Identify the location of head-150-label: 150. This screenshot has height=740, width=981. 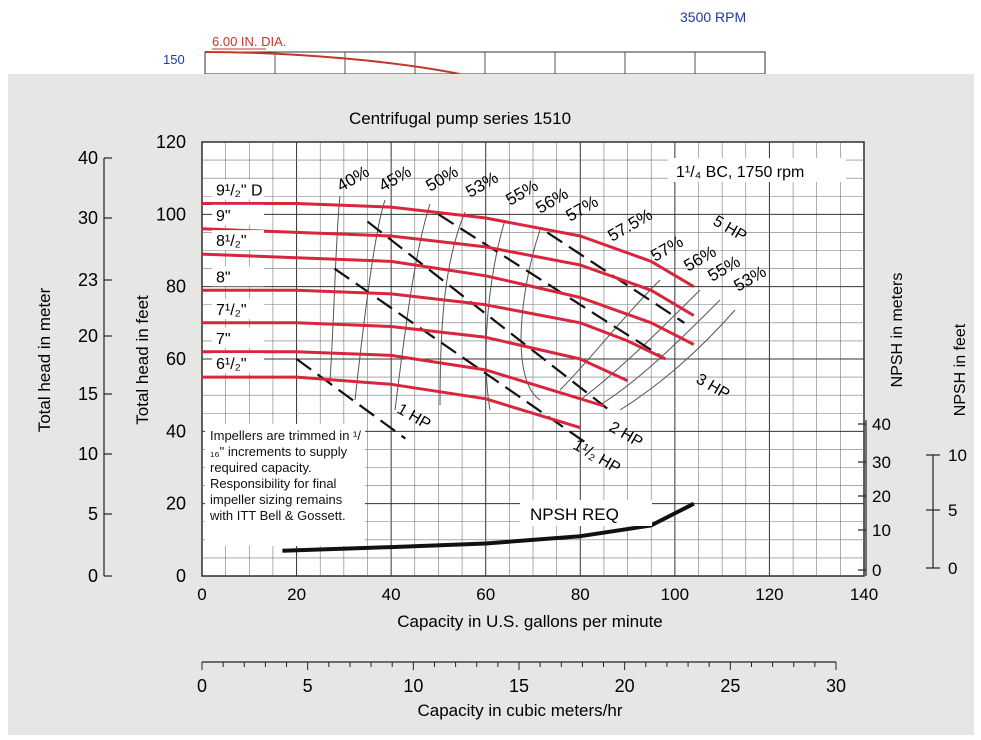
(174, 59).